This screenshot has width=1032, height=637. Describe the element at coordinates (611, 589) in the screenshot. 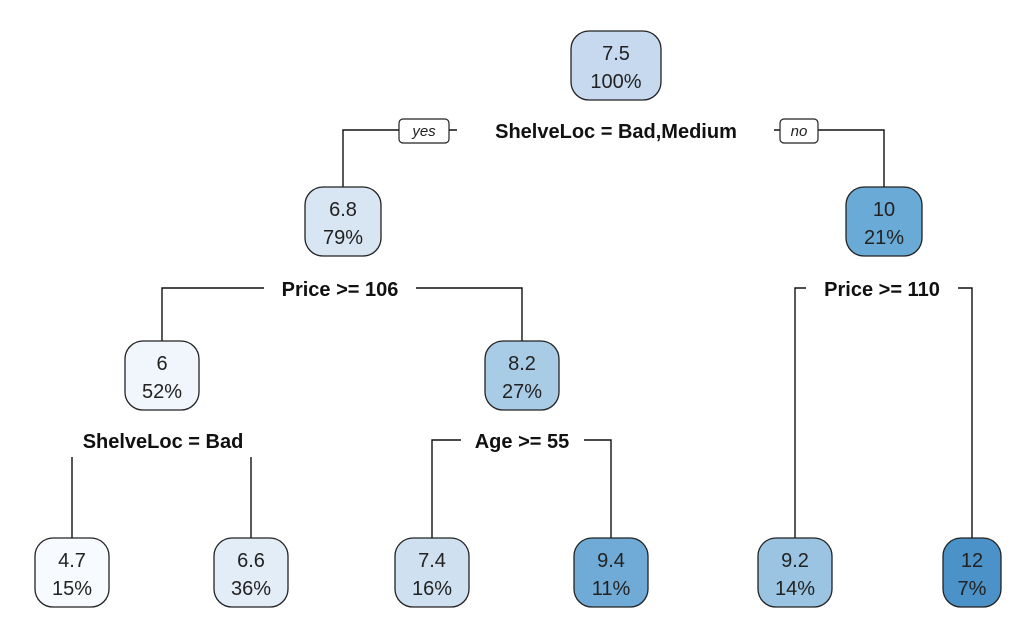

I see `node-percent: 11%` at that location.